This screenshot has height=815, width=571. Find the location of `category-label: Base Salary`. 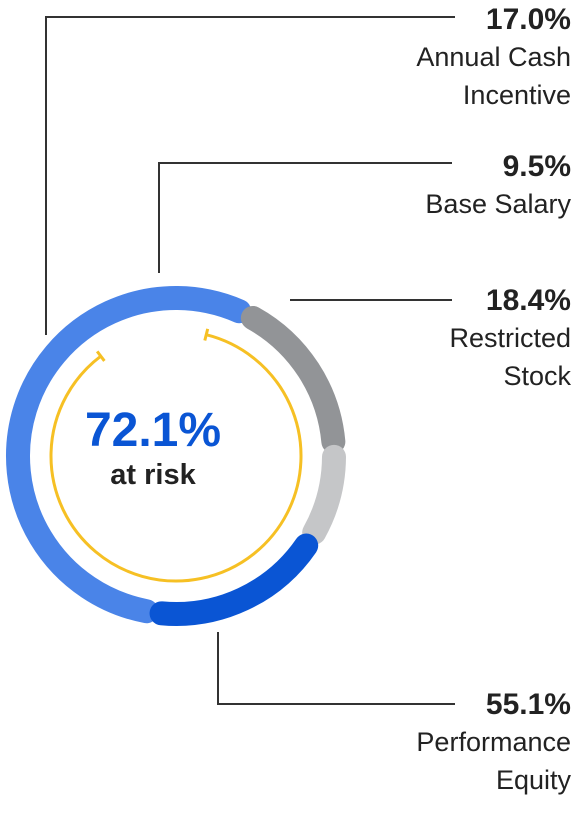

category-label: Base Salary is located at coordinates (498, 204).